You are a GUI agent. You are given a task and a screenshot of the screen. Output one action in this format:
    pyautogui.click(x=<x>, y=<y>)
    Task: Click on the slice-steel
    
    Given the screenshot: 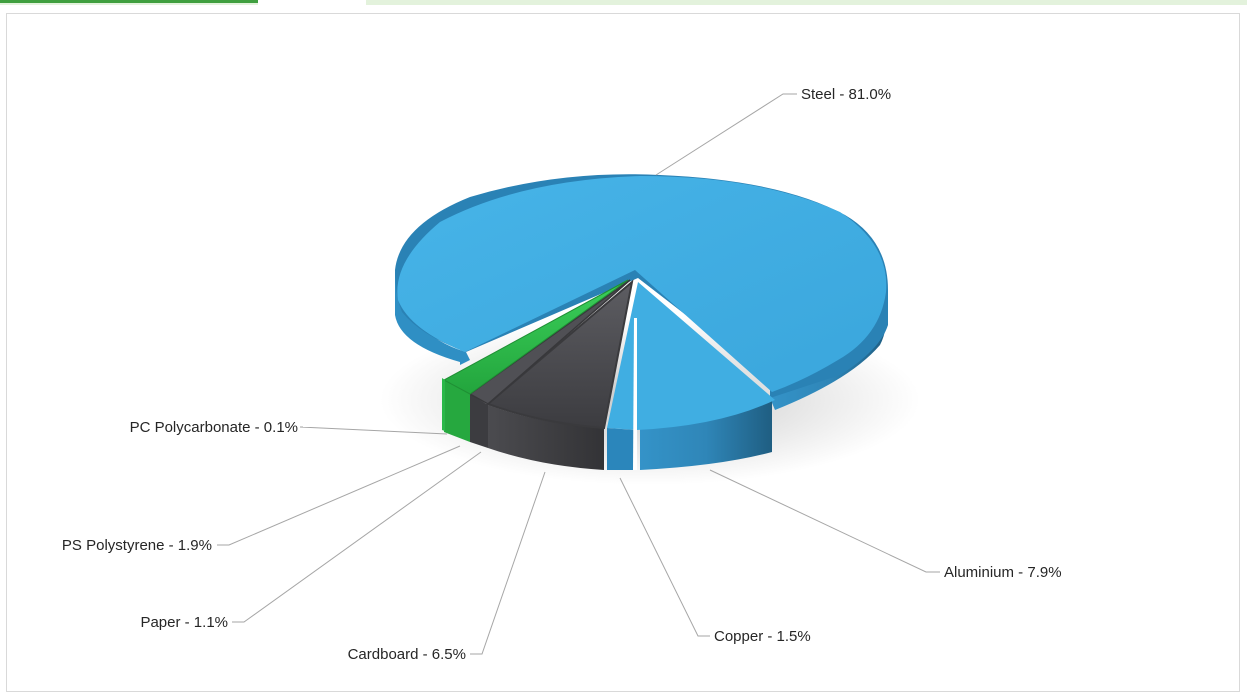 What is the action you would take?
    pyautogui.click(x=641, y=292)
    